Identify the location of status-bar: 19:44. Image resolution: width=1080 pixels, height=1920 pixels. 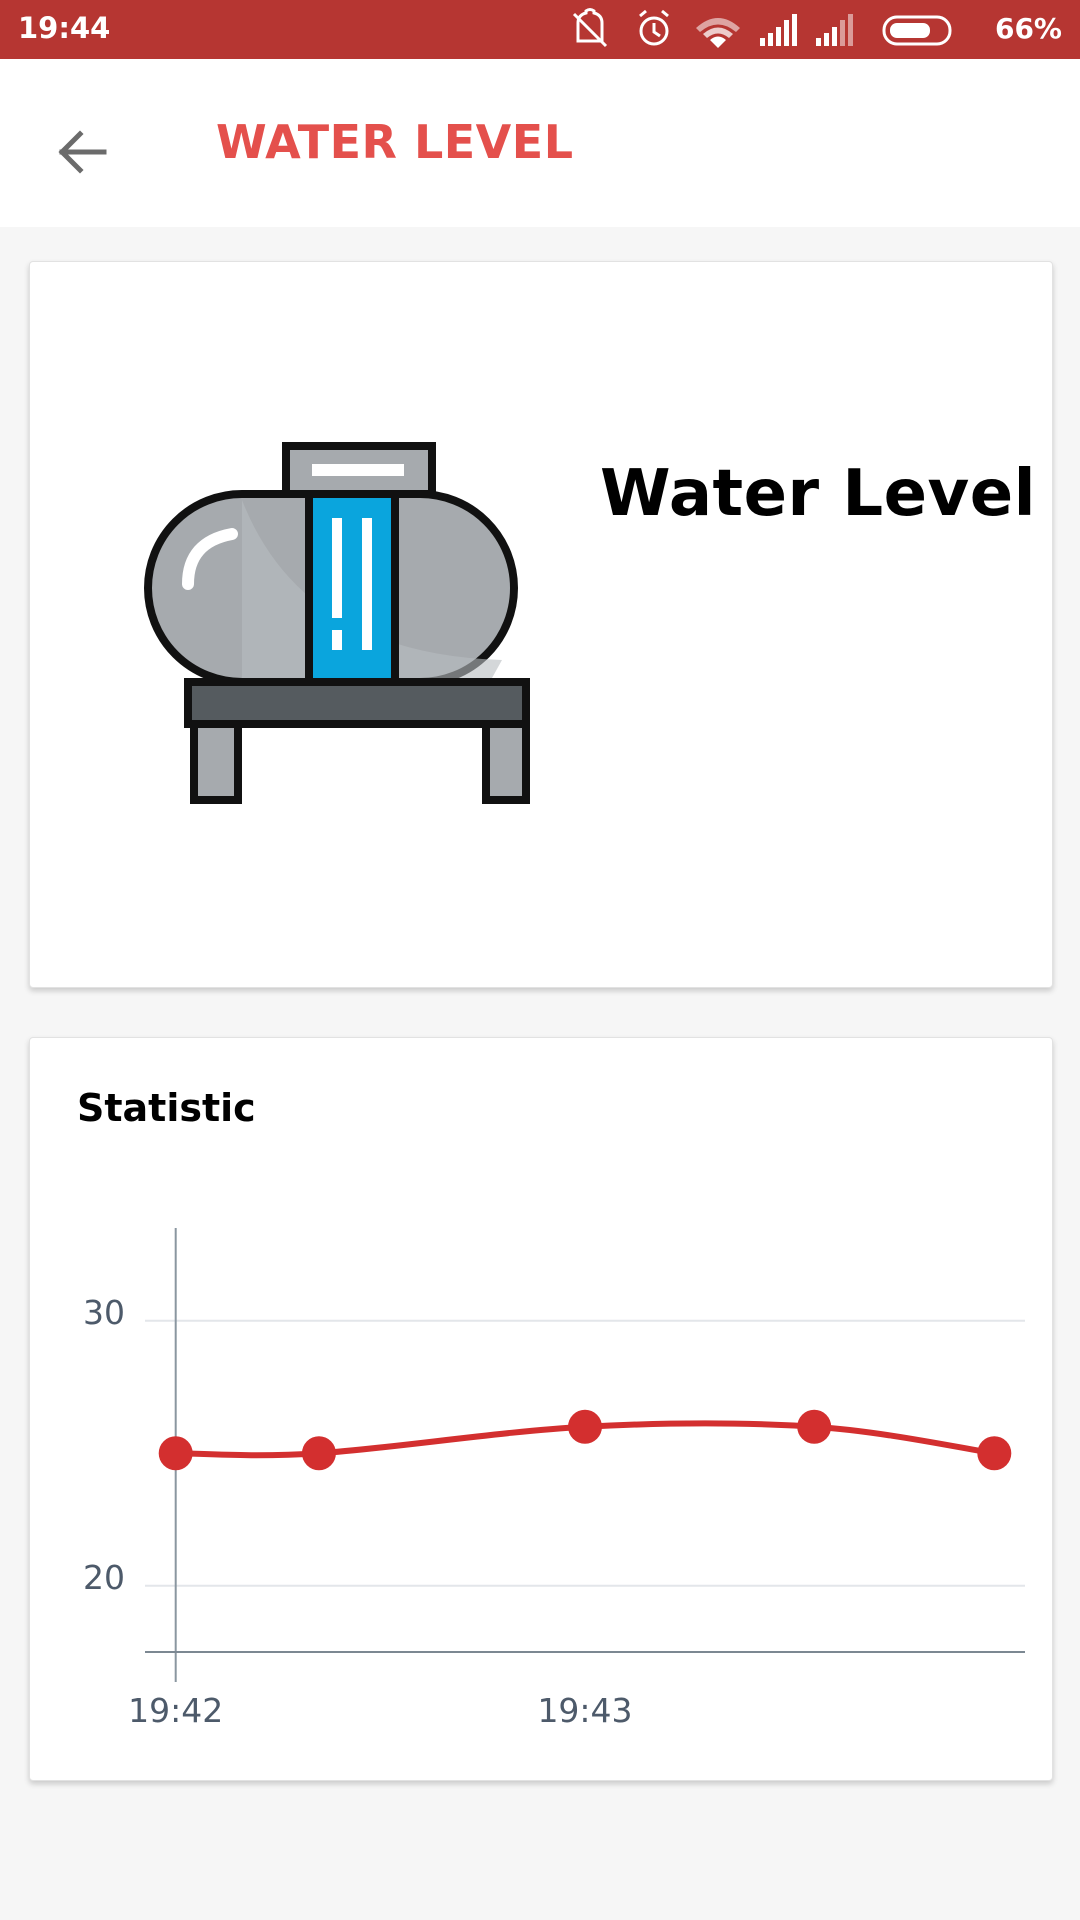
(540, 29).